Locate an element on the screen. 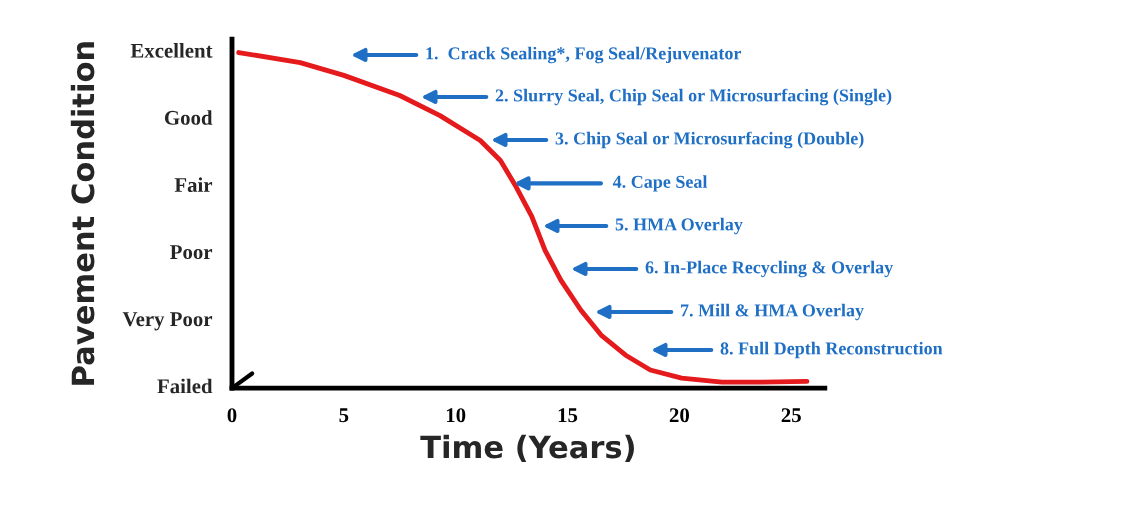  x-tick-label: 25 is located at coordinates (791, 415).